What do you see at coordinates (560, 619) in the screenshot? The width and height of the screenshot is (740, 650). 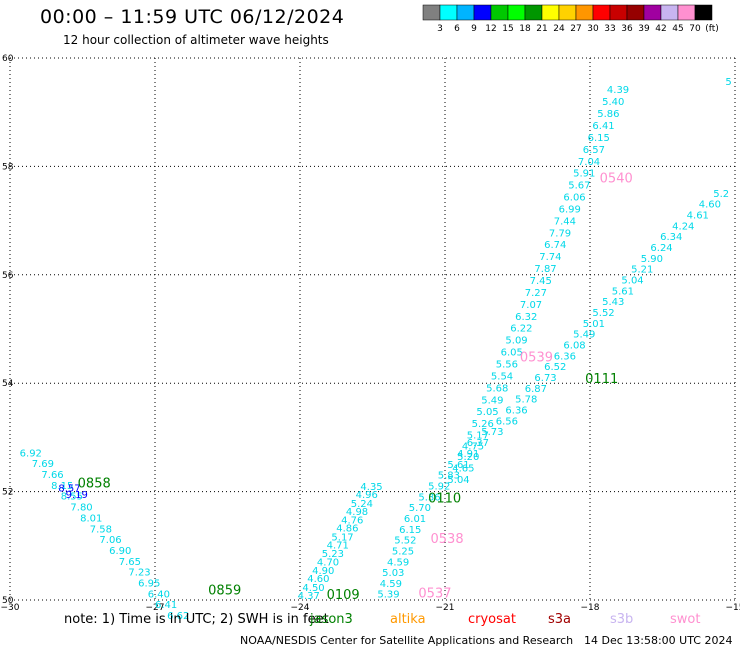 I see `mission-s3a: s3a` at bounding box center [560, 619].